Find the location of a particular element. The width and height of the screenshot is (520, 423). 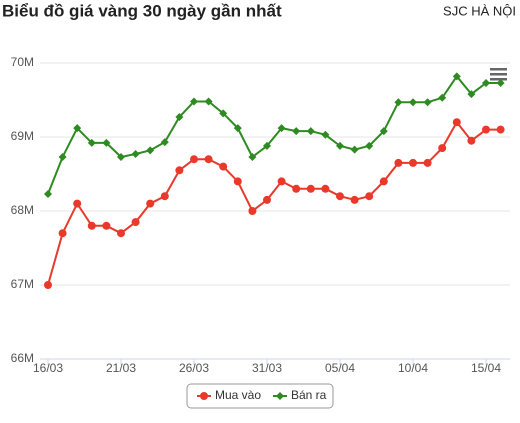

x-tick-label: 05/04 is located at coordinates (340, 368).